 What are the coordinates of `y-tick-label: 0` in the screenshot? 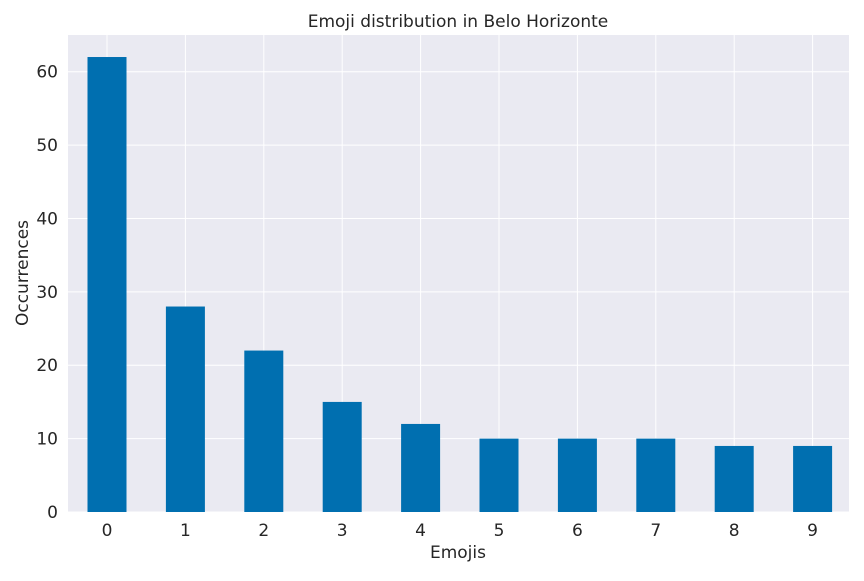 It's located at (52, 513).